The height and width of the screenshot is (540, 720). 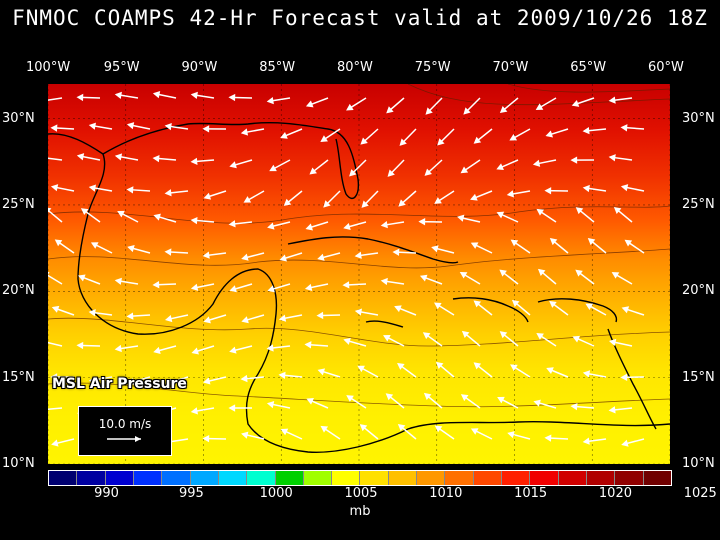 What do you see at coordinates (48, 67) in the screenshot?
I see `longitude-label: 100°W` at bounding box center [48, 67].